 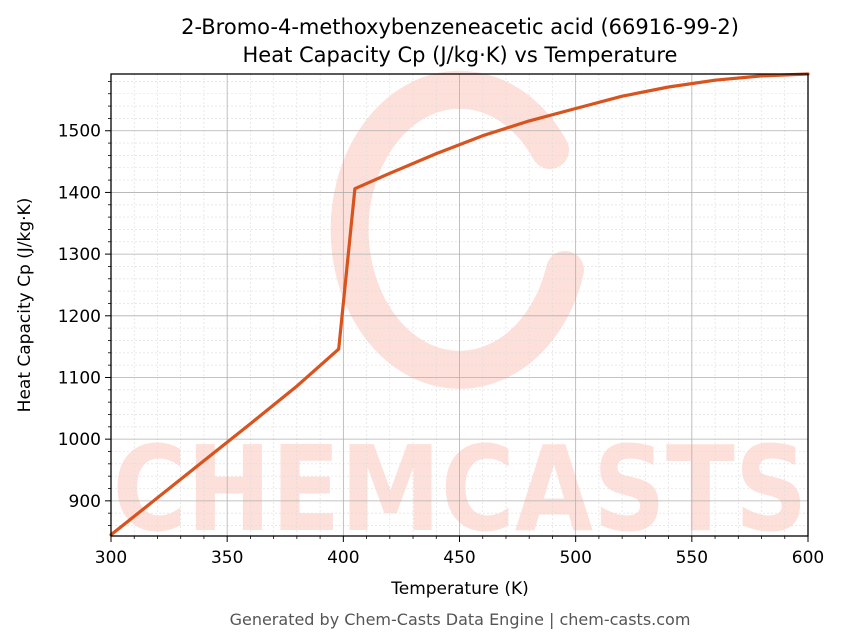 I want to click on x-tick-label: 450, so click(x=459, y=558).